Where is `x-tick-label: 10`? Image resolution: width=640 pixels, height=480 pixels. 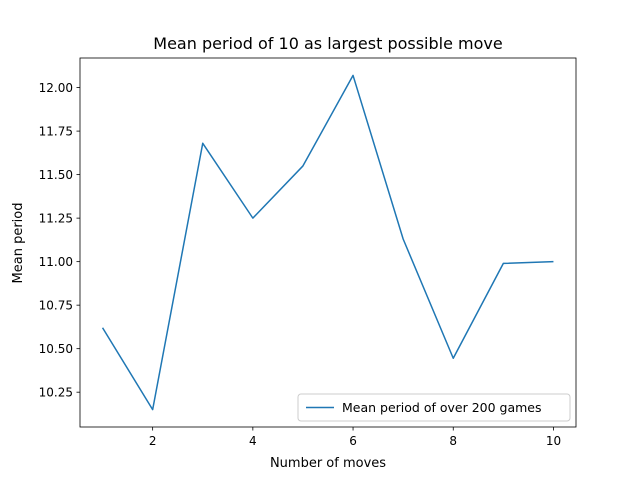 x-tick-label: 10 is located at coordinates (553, 441).